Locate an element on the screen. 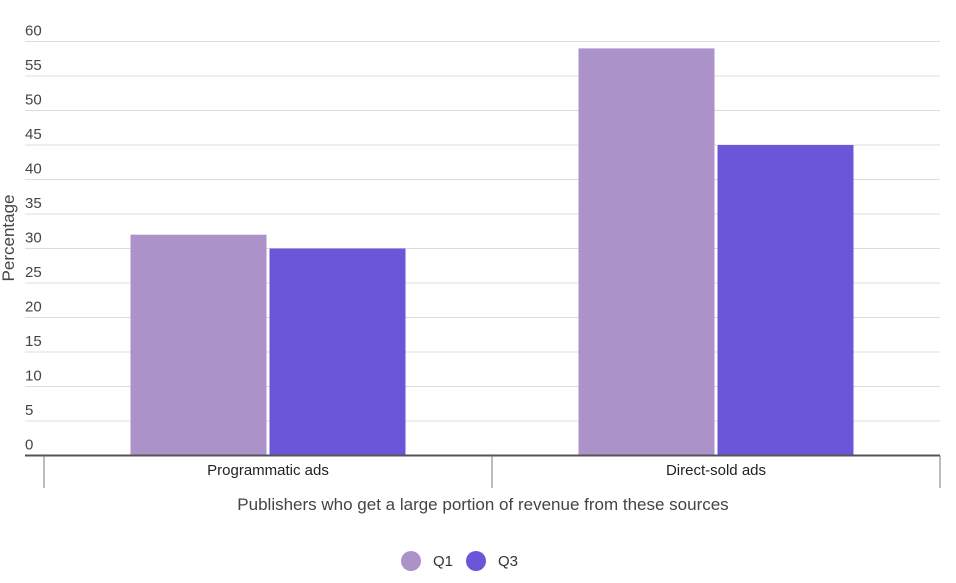  legend-label: Q1 is located at coordinates (443, 561).